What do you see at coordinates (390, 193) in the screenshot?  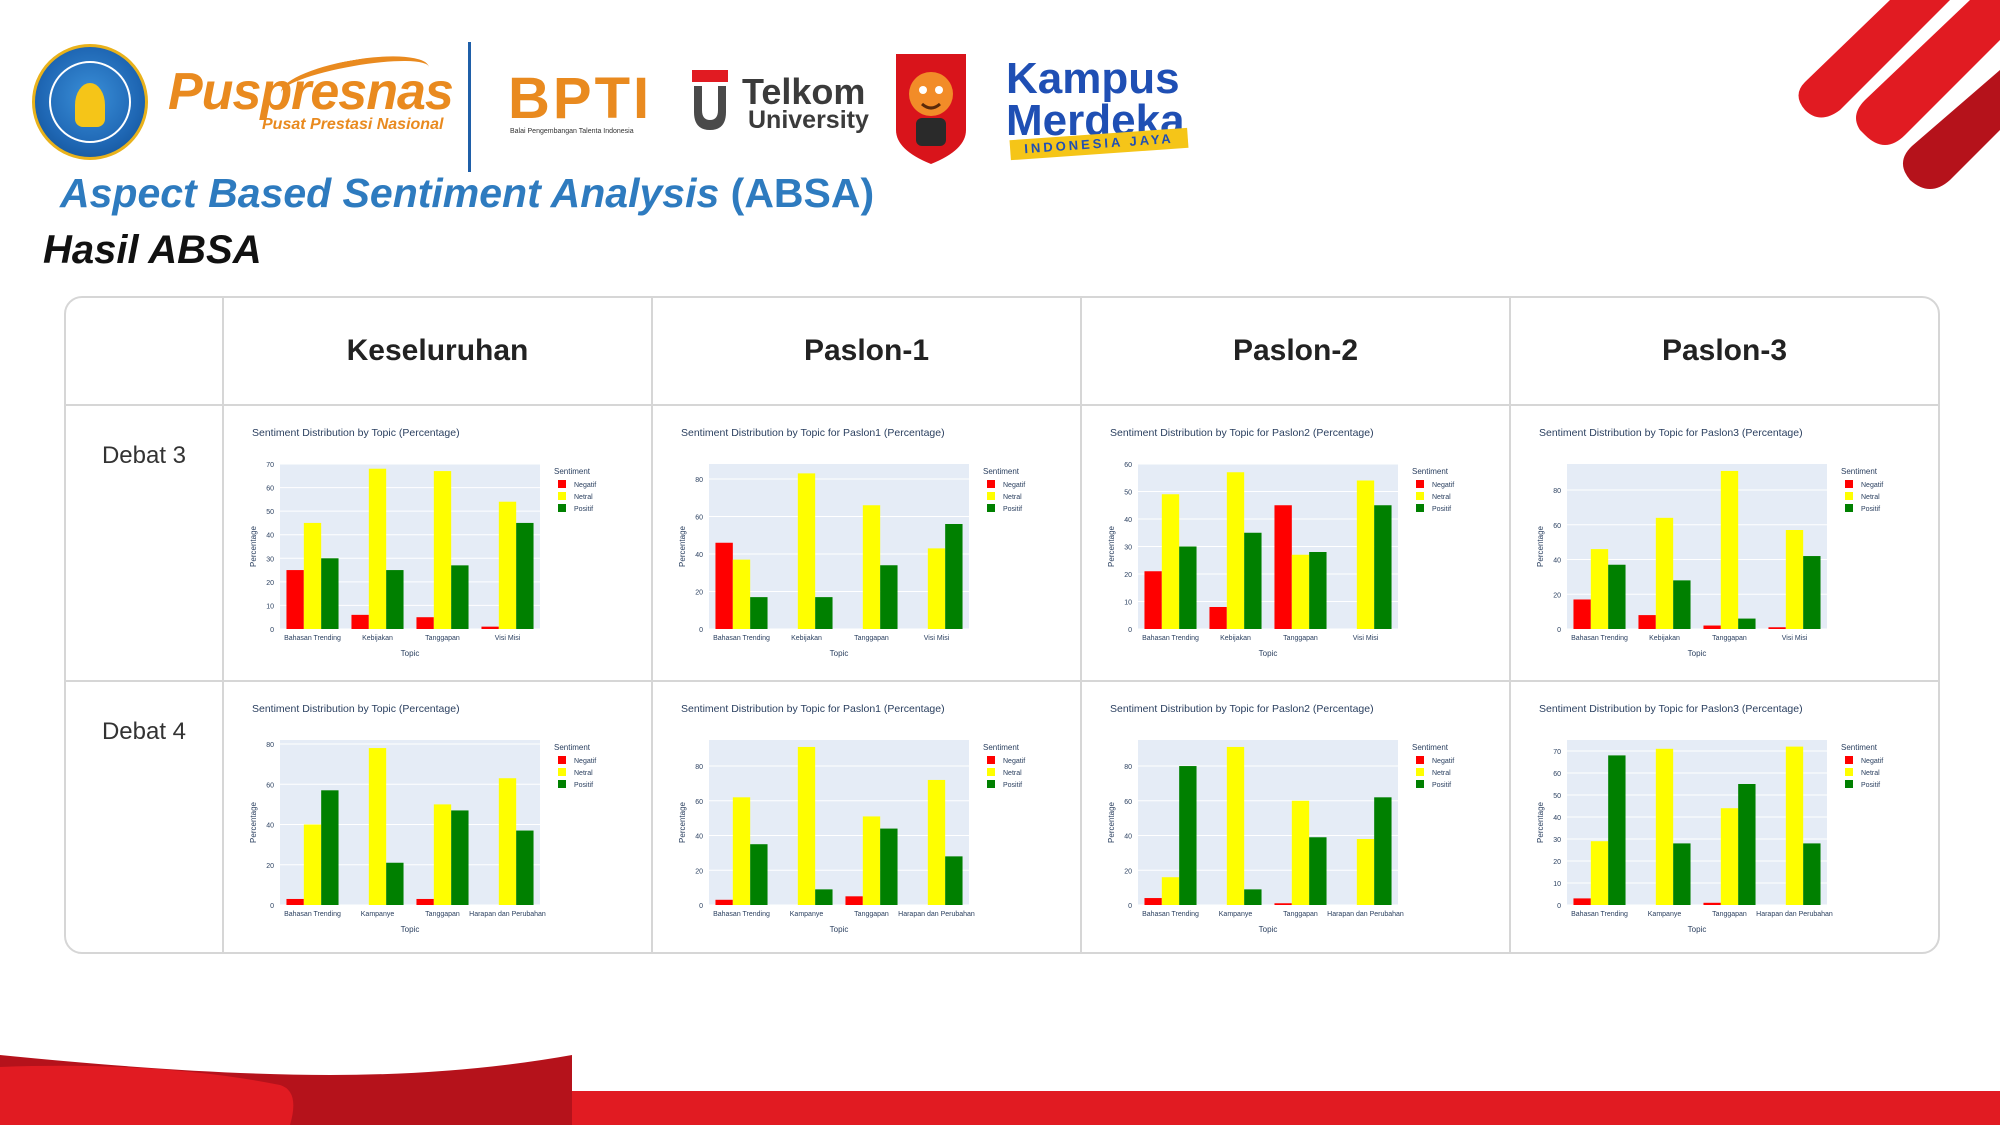 I see `page-title-italic: Aspect Based Sentiment Analysis` at bounding box center [390, 193].